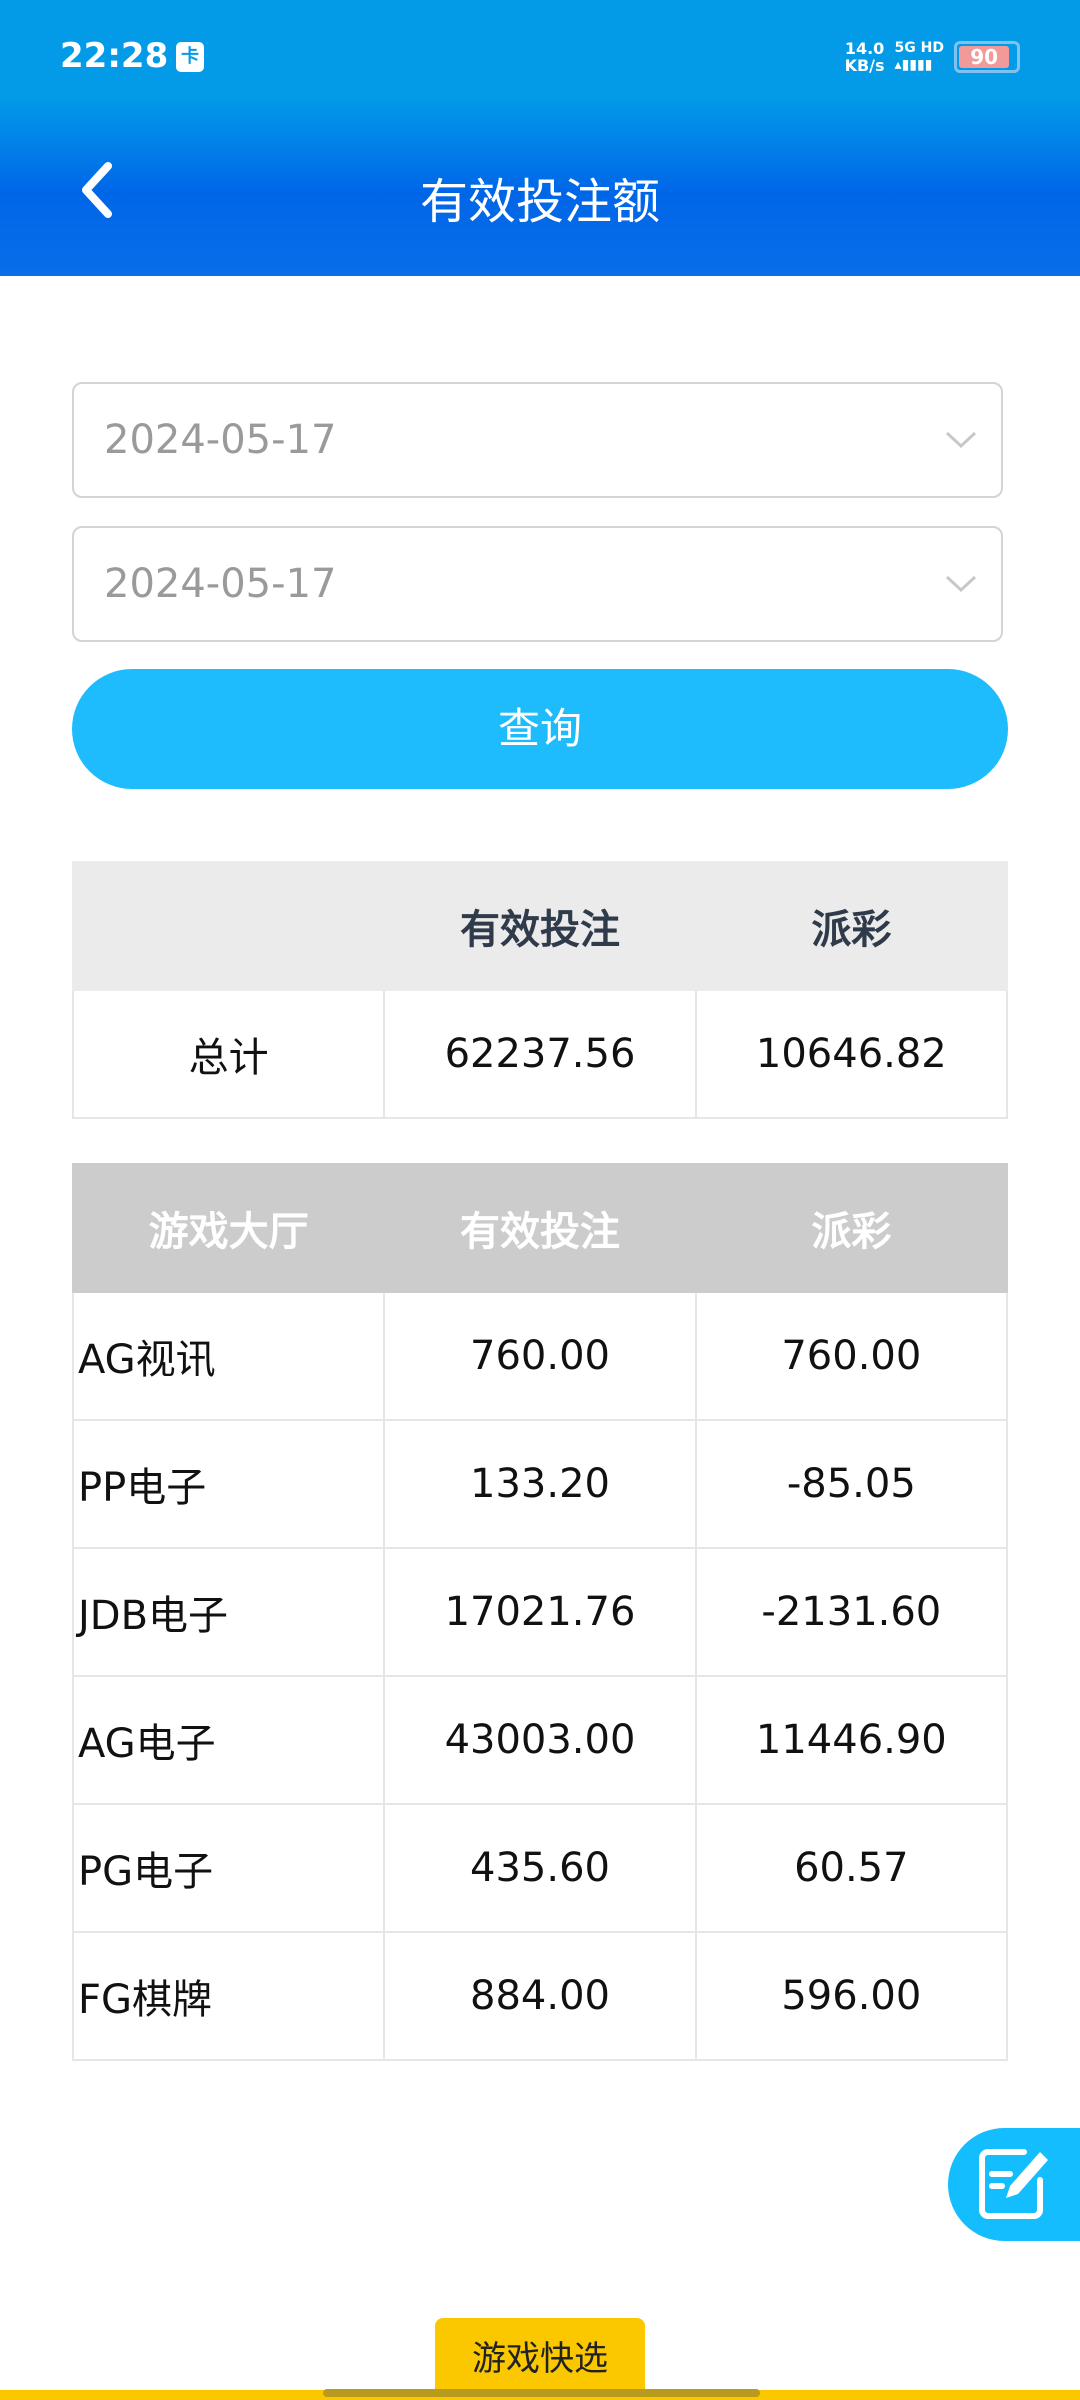  What do you see at coordinates (228, 1996) in the screenshot?
I see `hall-name: FG棋牌` at bounding box center [228, 1996].